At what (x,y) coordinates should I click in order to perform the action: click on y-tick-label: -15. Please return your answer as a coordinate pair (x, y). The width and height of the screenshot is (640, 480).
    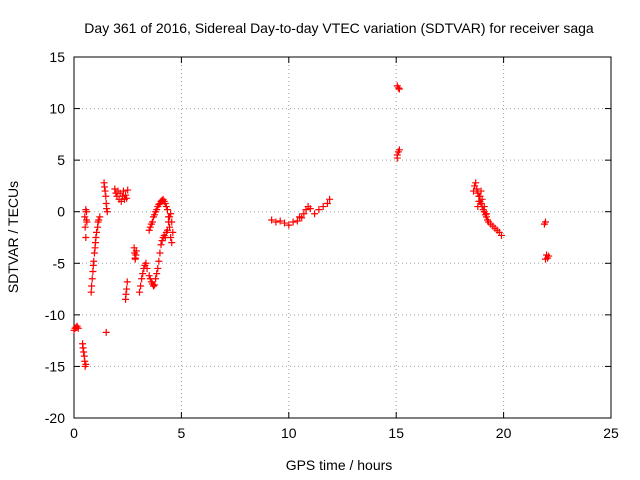
    Looking at the image, I should click on (55, 366).